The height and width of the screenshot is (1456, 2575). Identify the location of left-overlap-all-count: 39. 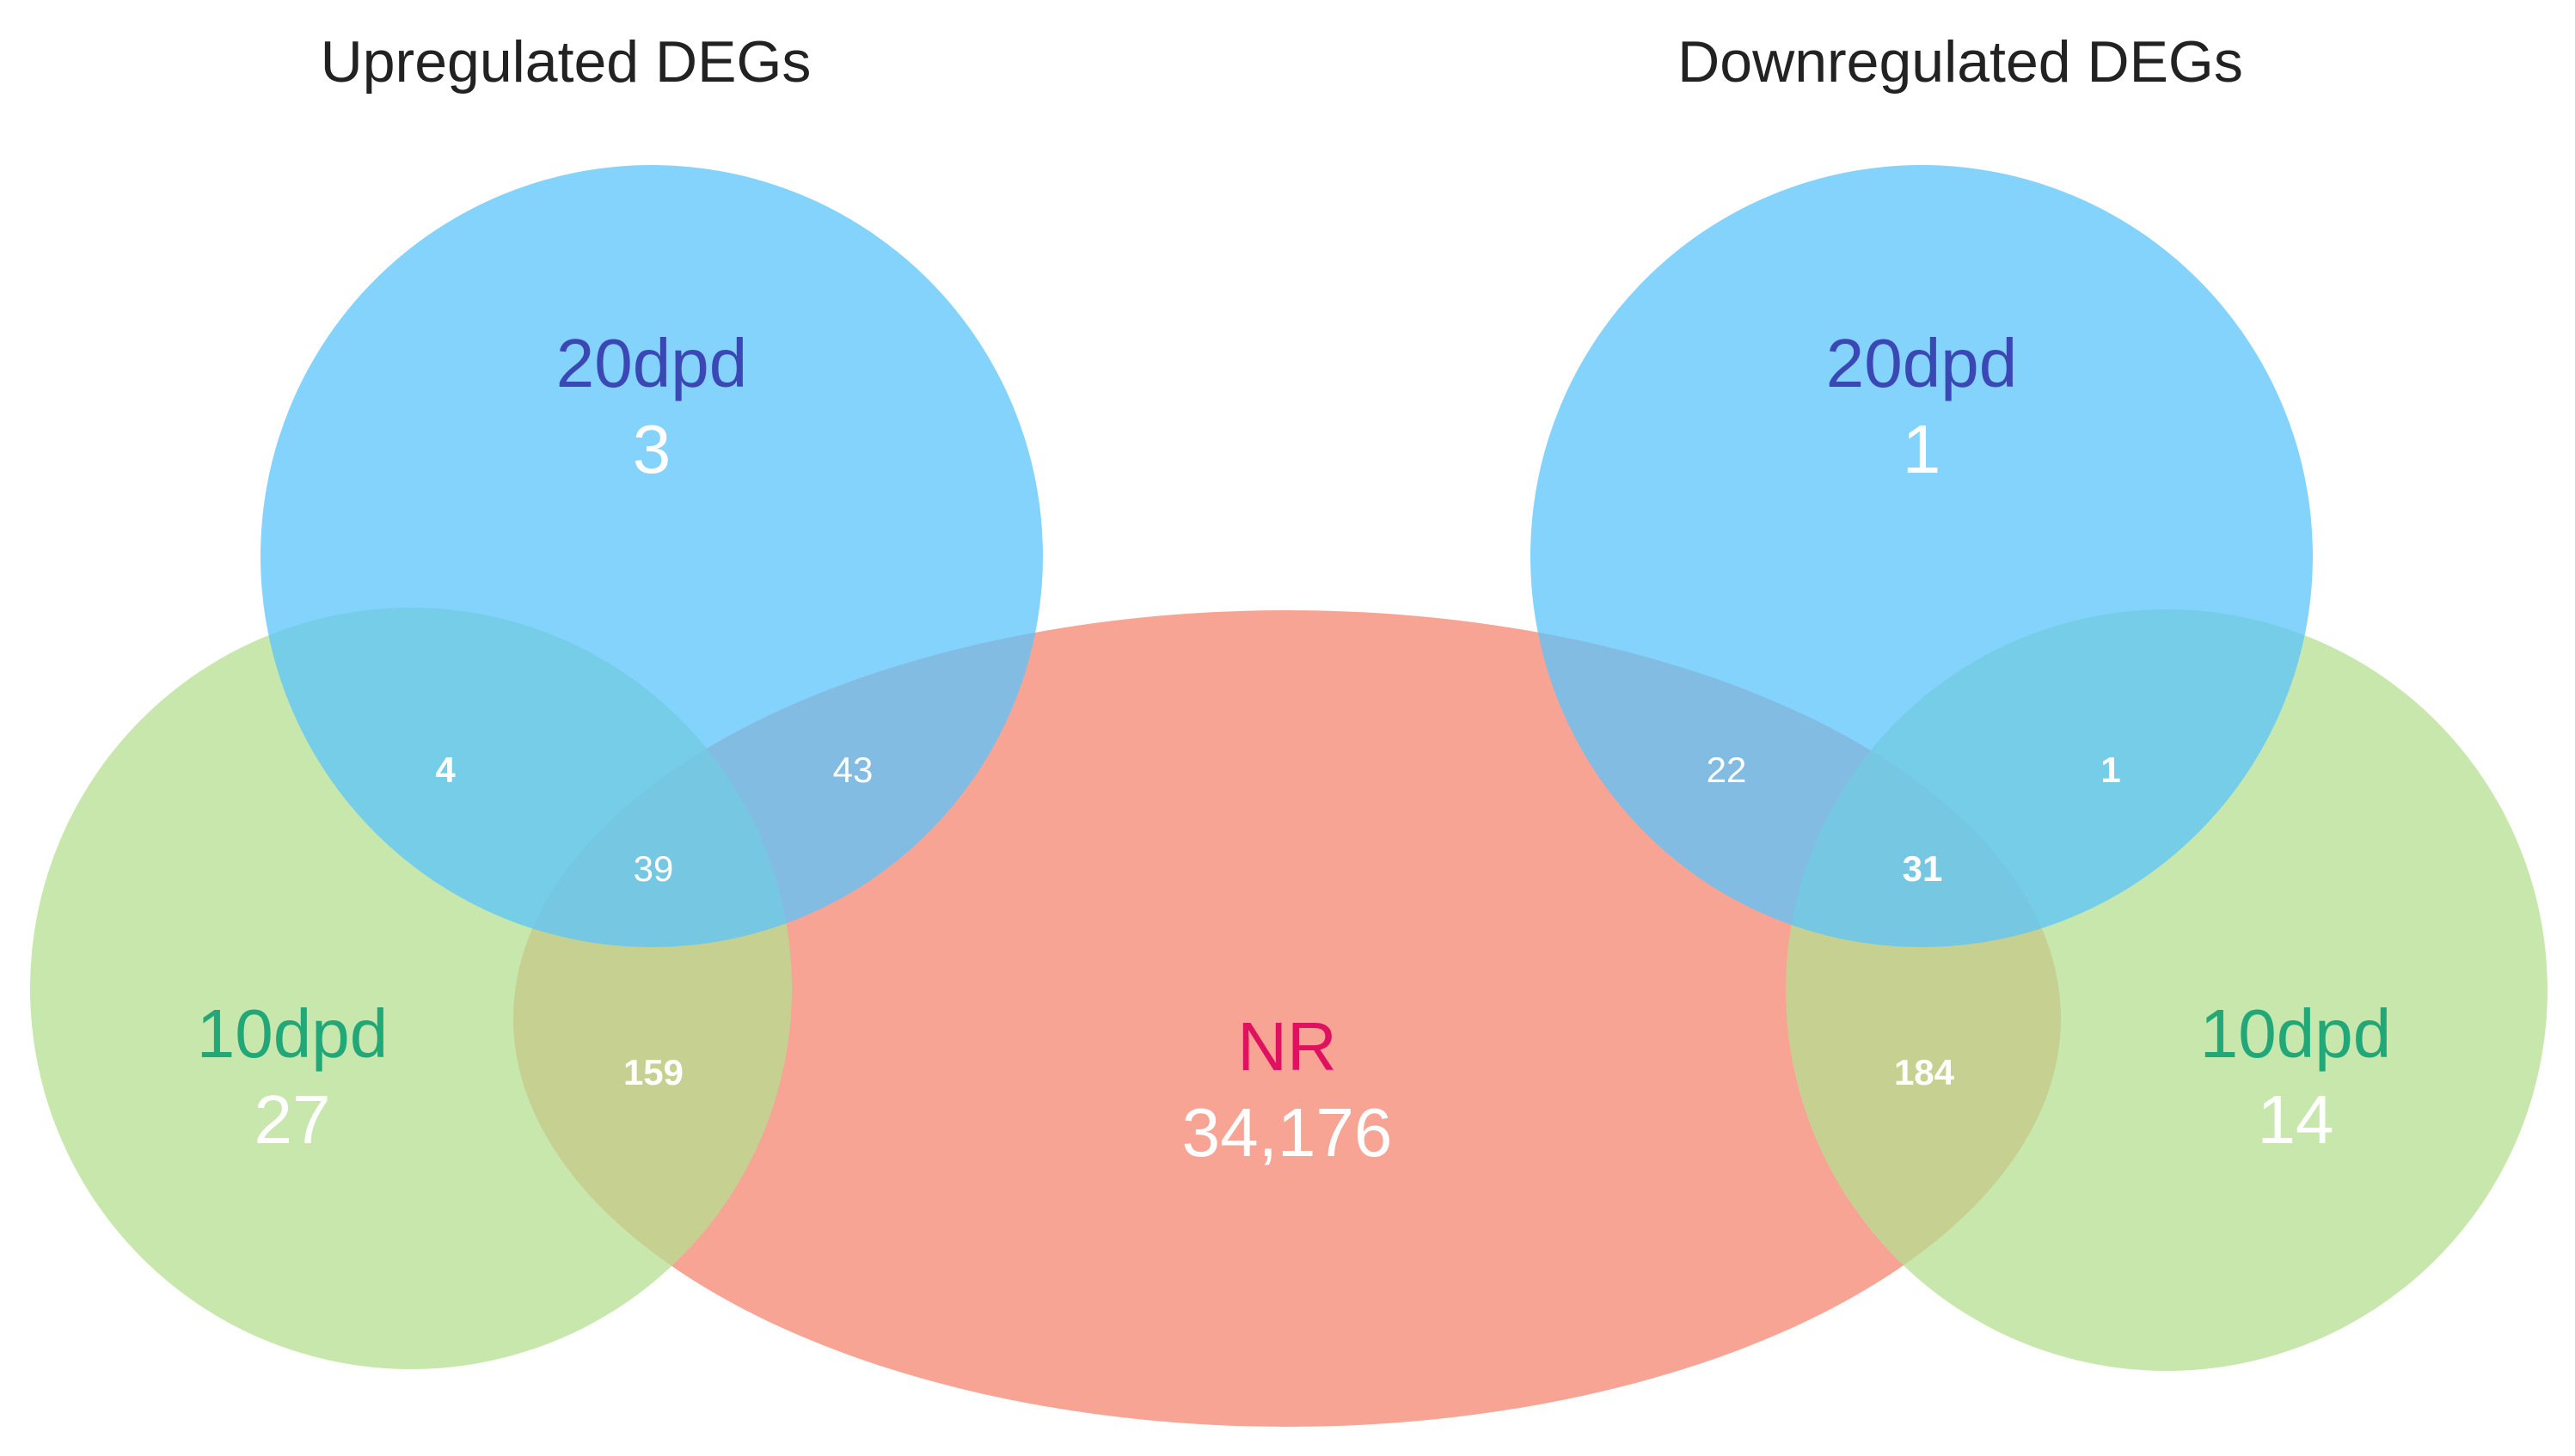
(654, 868).